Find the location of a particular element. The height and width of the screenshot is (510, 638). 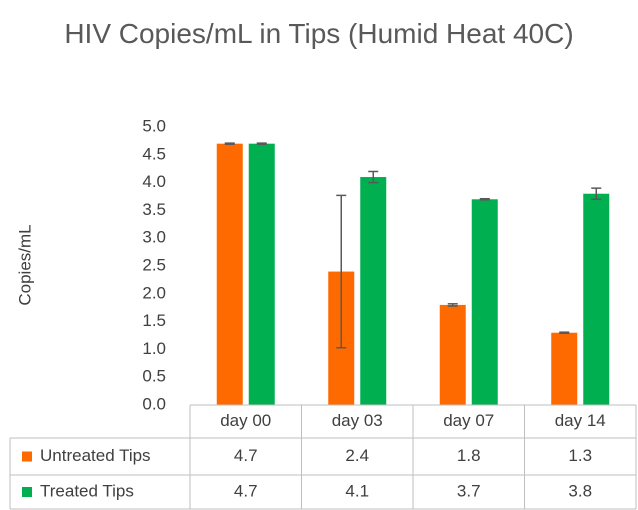

y-tick-label: 3.5 is located at coordinates (154, 209).